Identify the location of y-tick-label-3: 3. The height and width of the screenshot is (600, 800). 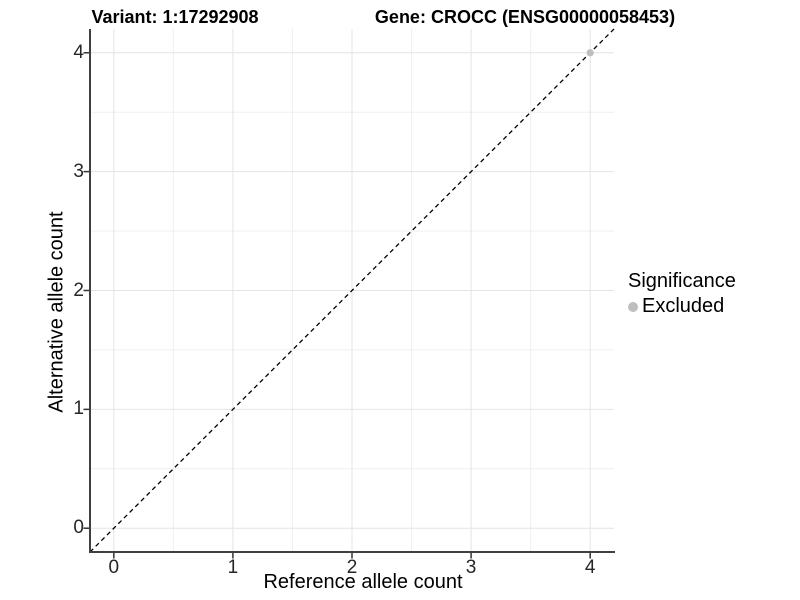
(78, 171).